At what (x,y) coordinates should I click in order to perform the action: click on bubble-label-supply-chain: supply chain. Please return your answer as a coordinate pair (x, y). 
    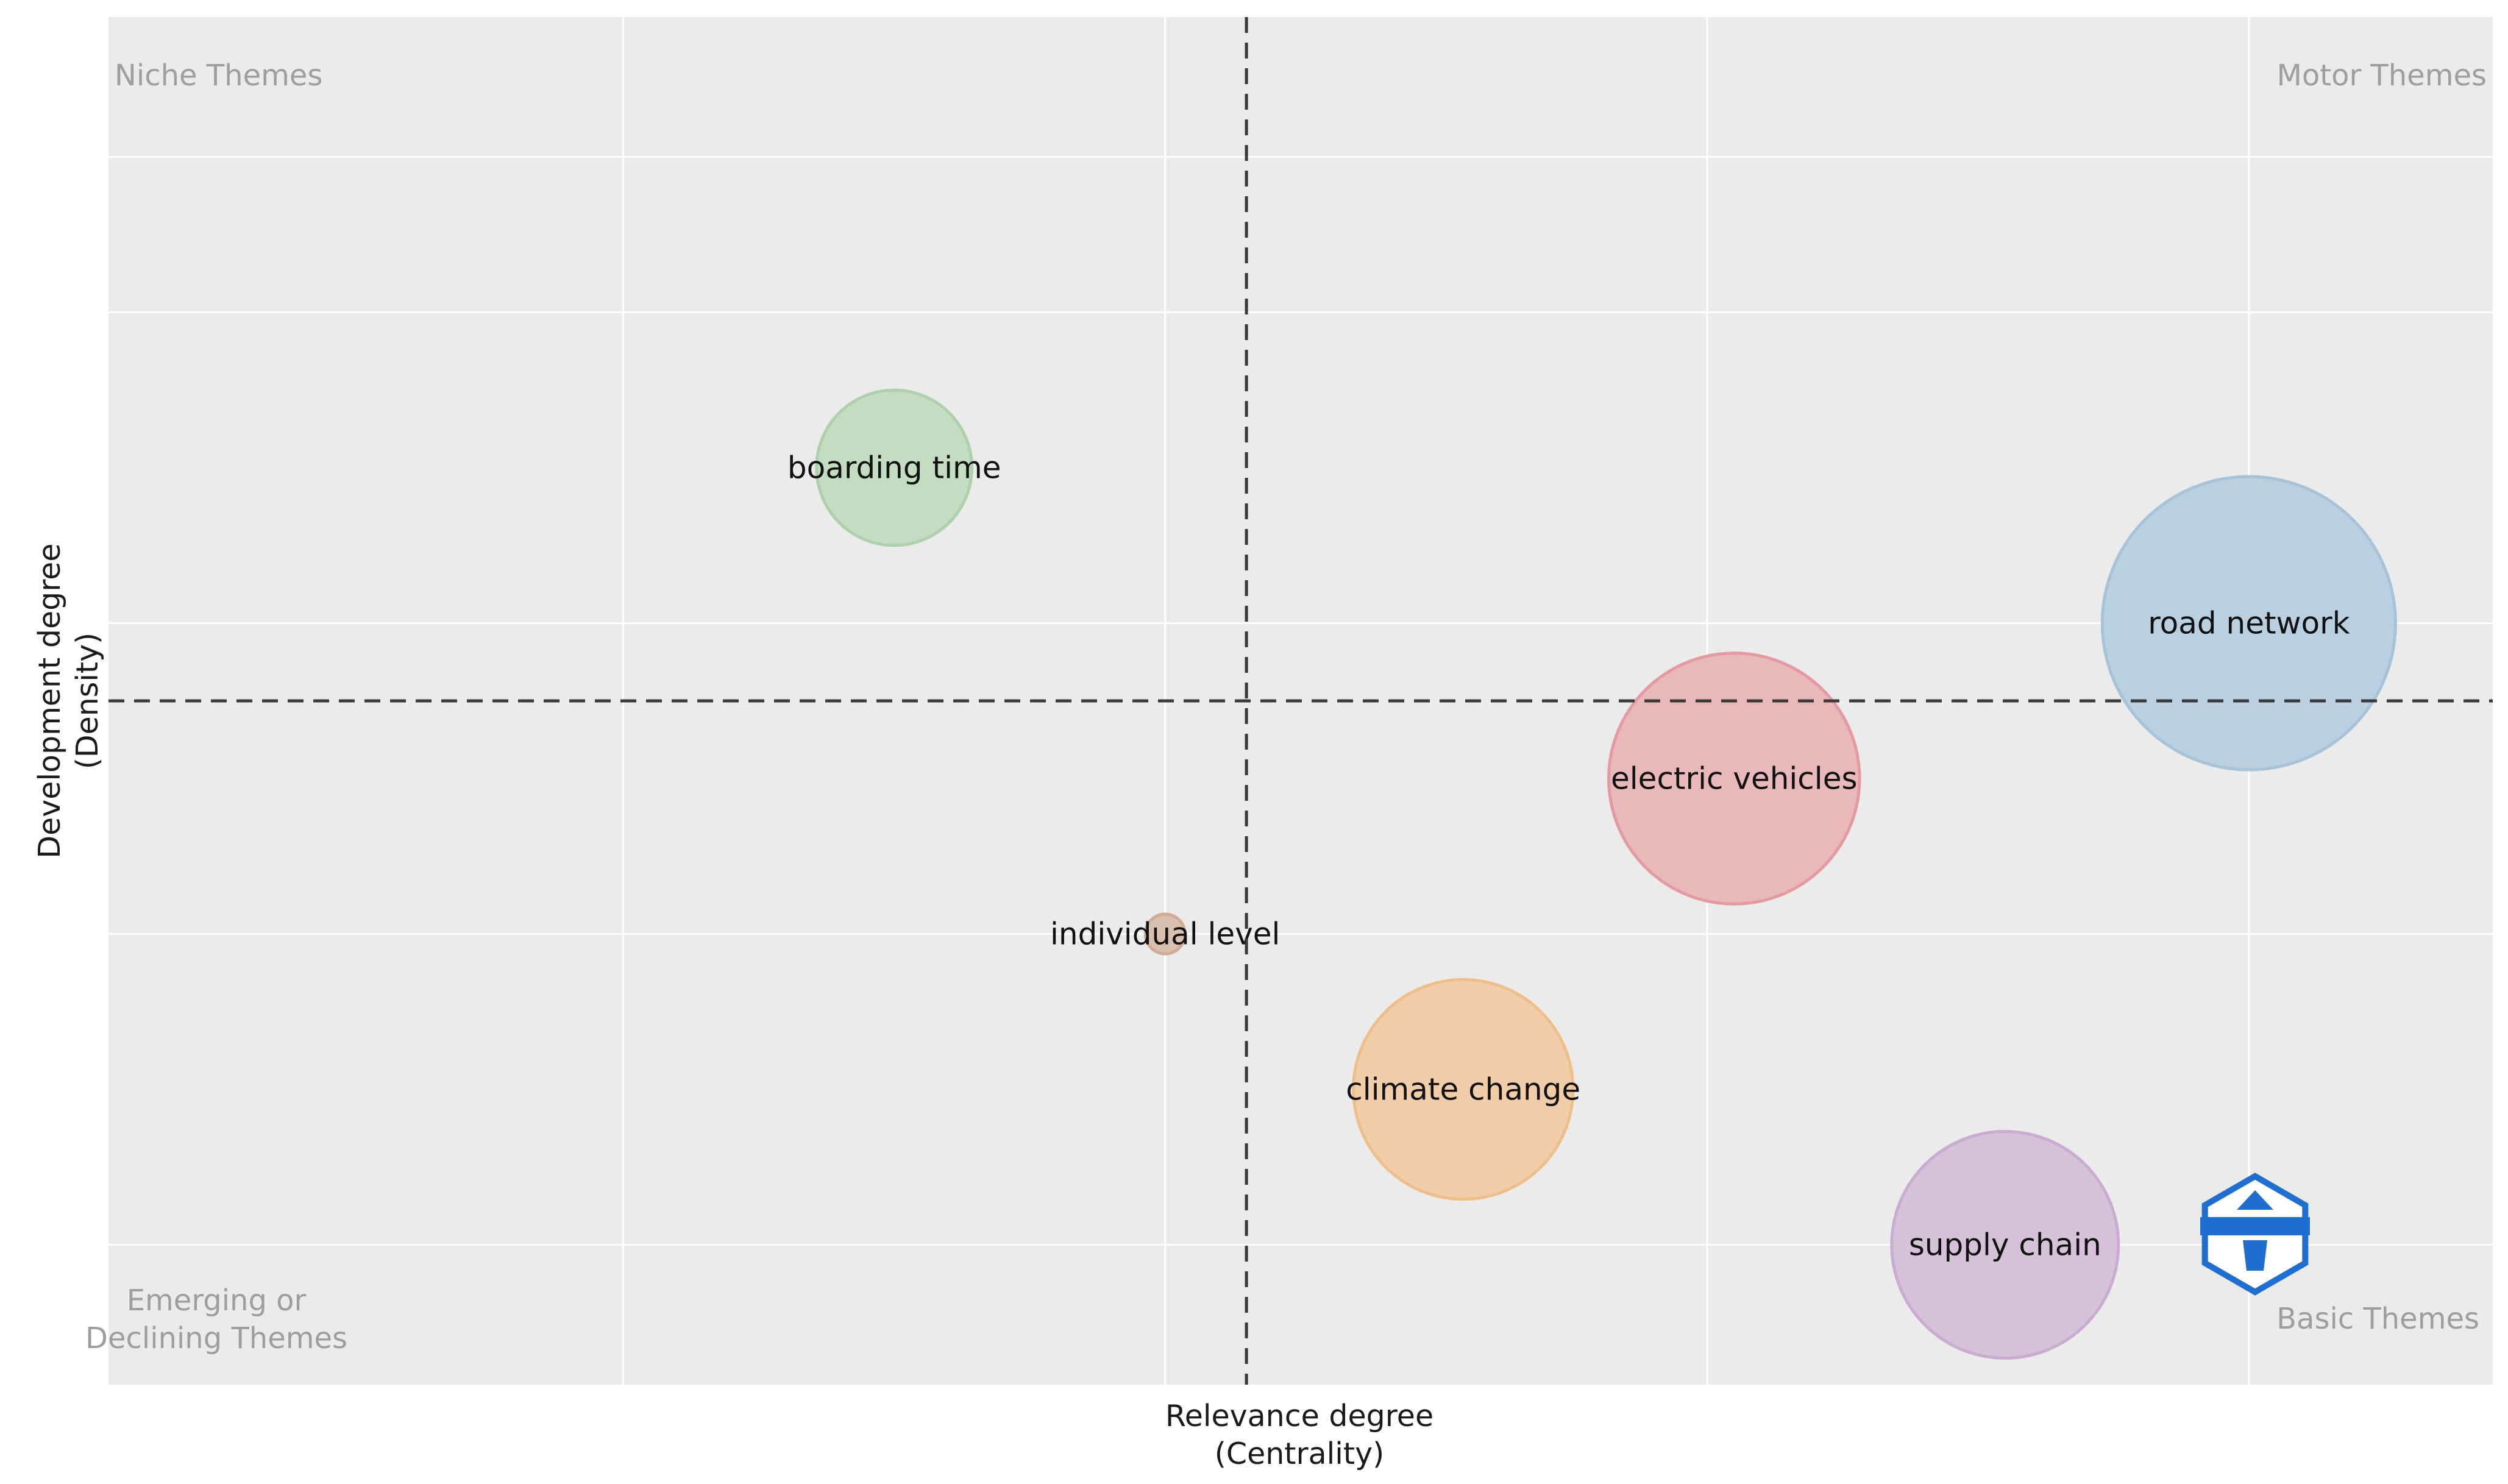
    Looking at the image, I should click on (2005, 1245).